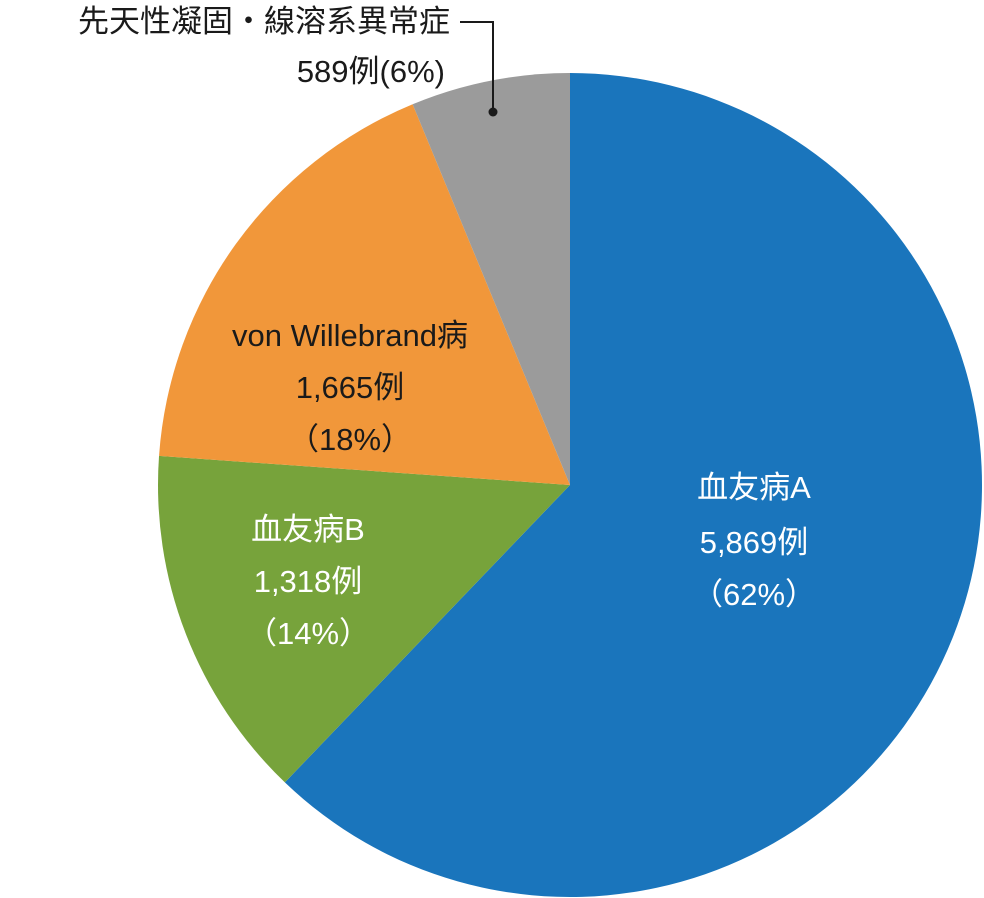 The image size is (984, 898). What do you see at coordinates (308, 529) in the screenshot?
I see `slice-label: 血友病B` at bounding box center [308, 529].